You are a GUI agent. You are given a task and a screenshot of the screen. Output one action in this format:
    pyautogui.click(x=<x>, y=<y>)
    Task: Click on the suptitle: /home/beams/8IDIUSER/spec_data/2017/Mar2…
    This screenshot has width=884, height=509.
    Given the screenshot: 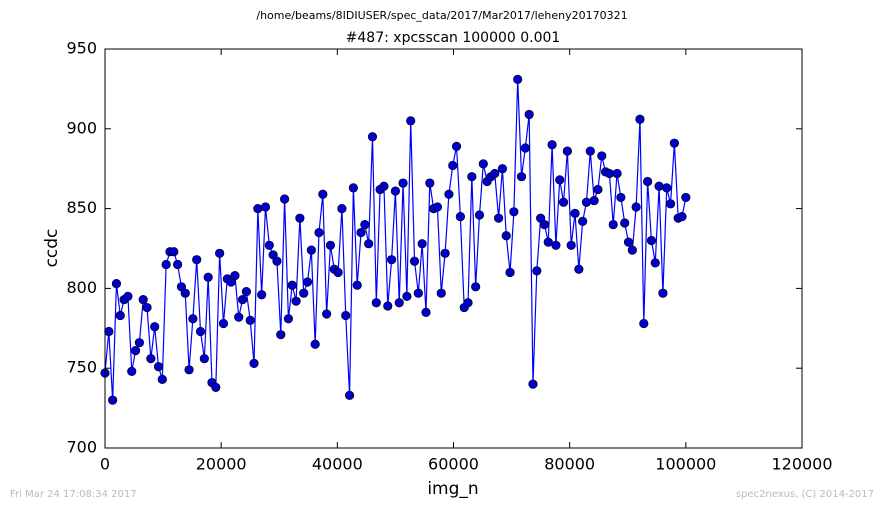 What is the action you would take?
    pyautogui.click(x=441, y=15)
    